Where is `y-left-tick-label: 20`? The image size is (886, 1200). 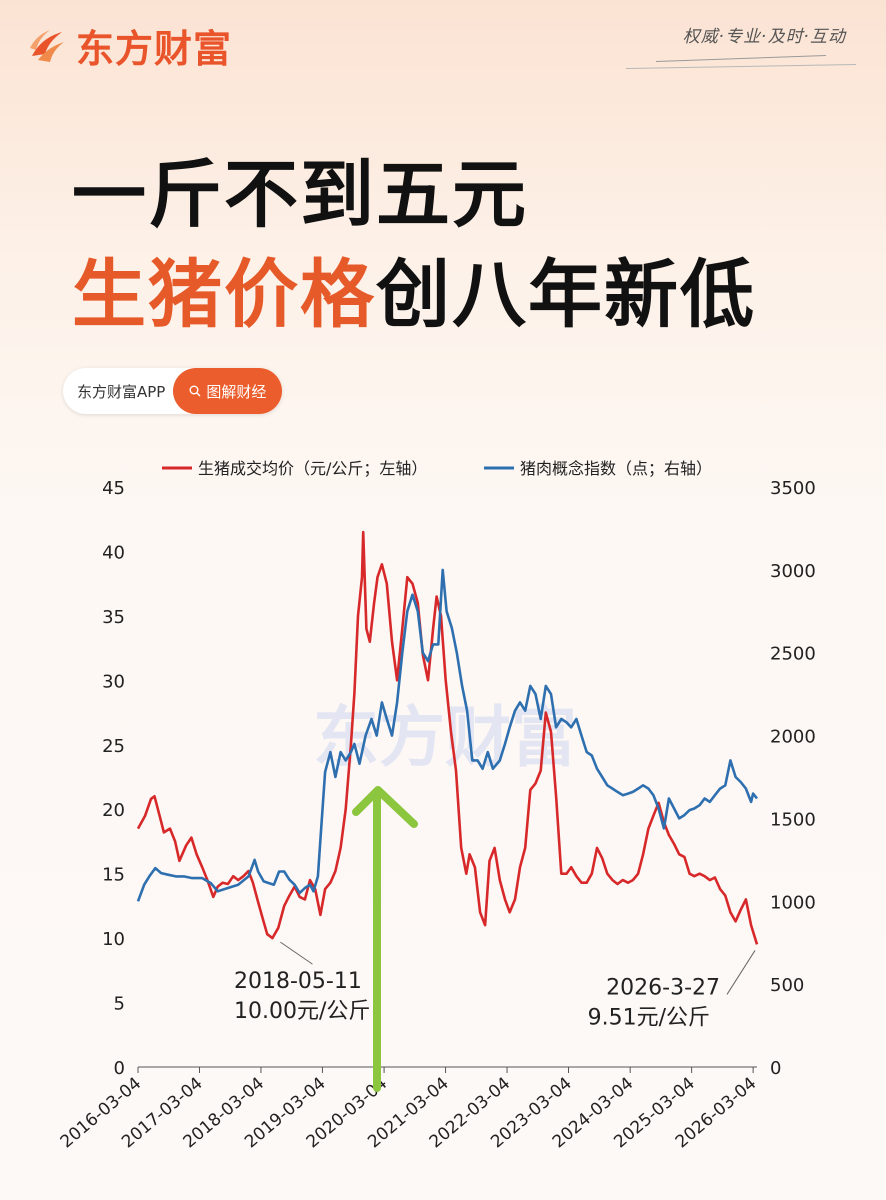
y-left-tick-label: 20 is located at coordinates (113, 810).